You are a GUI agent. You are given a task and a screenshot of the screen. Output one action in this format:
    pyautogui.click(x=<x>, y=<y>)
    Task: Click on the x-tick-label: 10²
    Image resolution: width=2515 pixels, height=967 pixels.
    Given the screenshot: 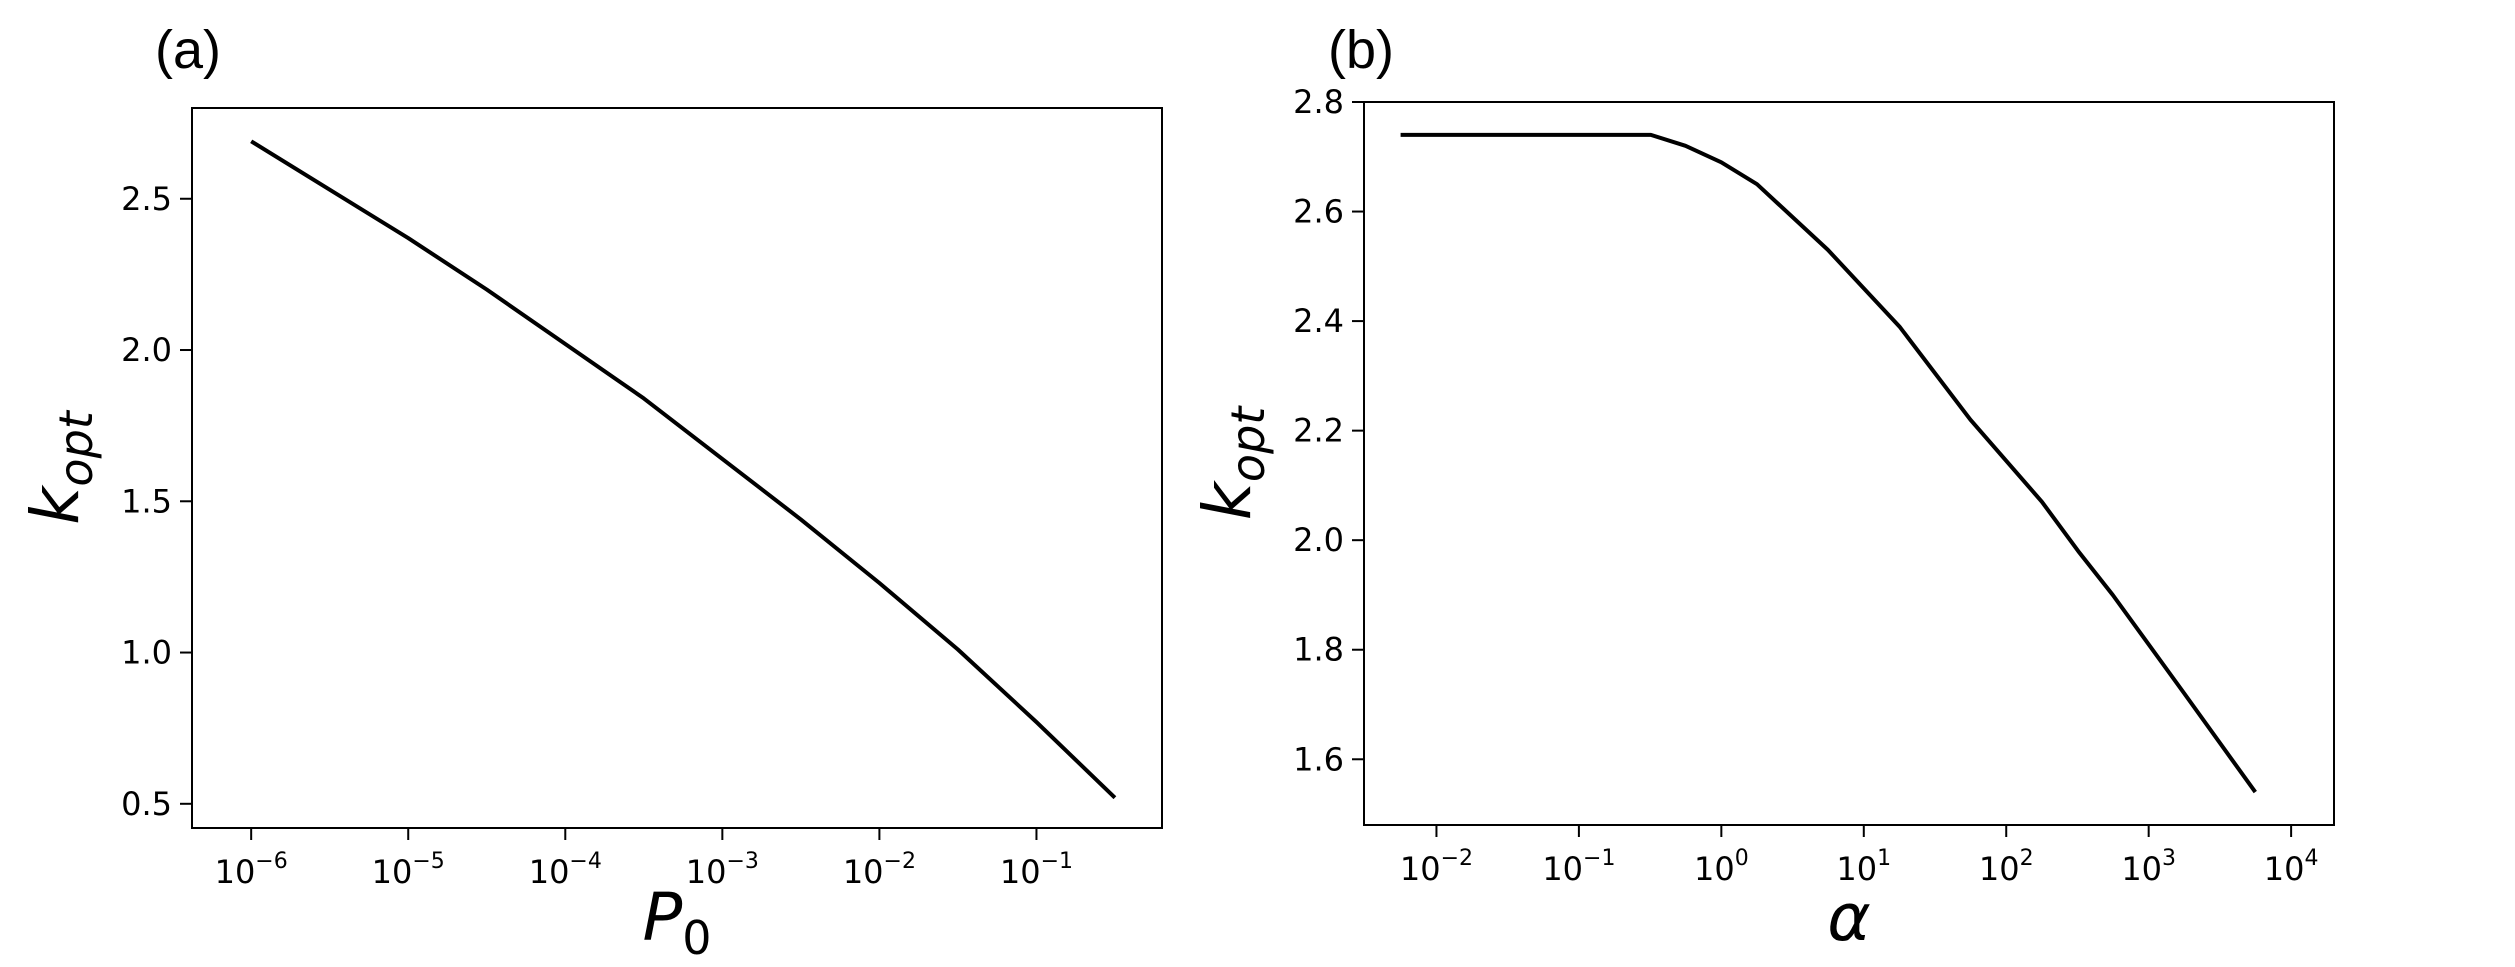 What is the action you would take?
    pyautogui.click(x=2006, y=867)
    